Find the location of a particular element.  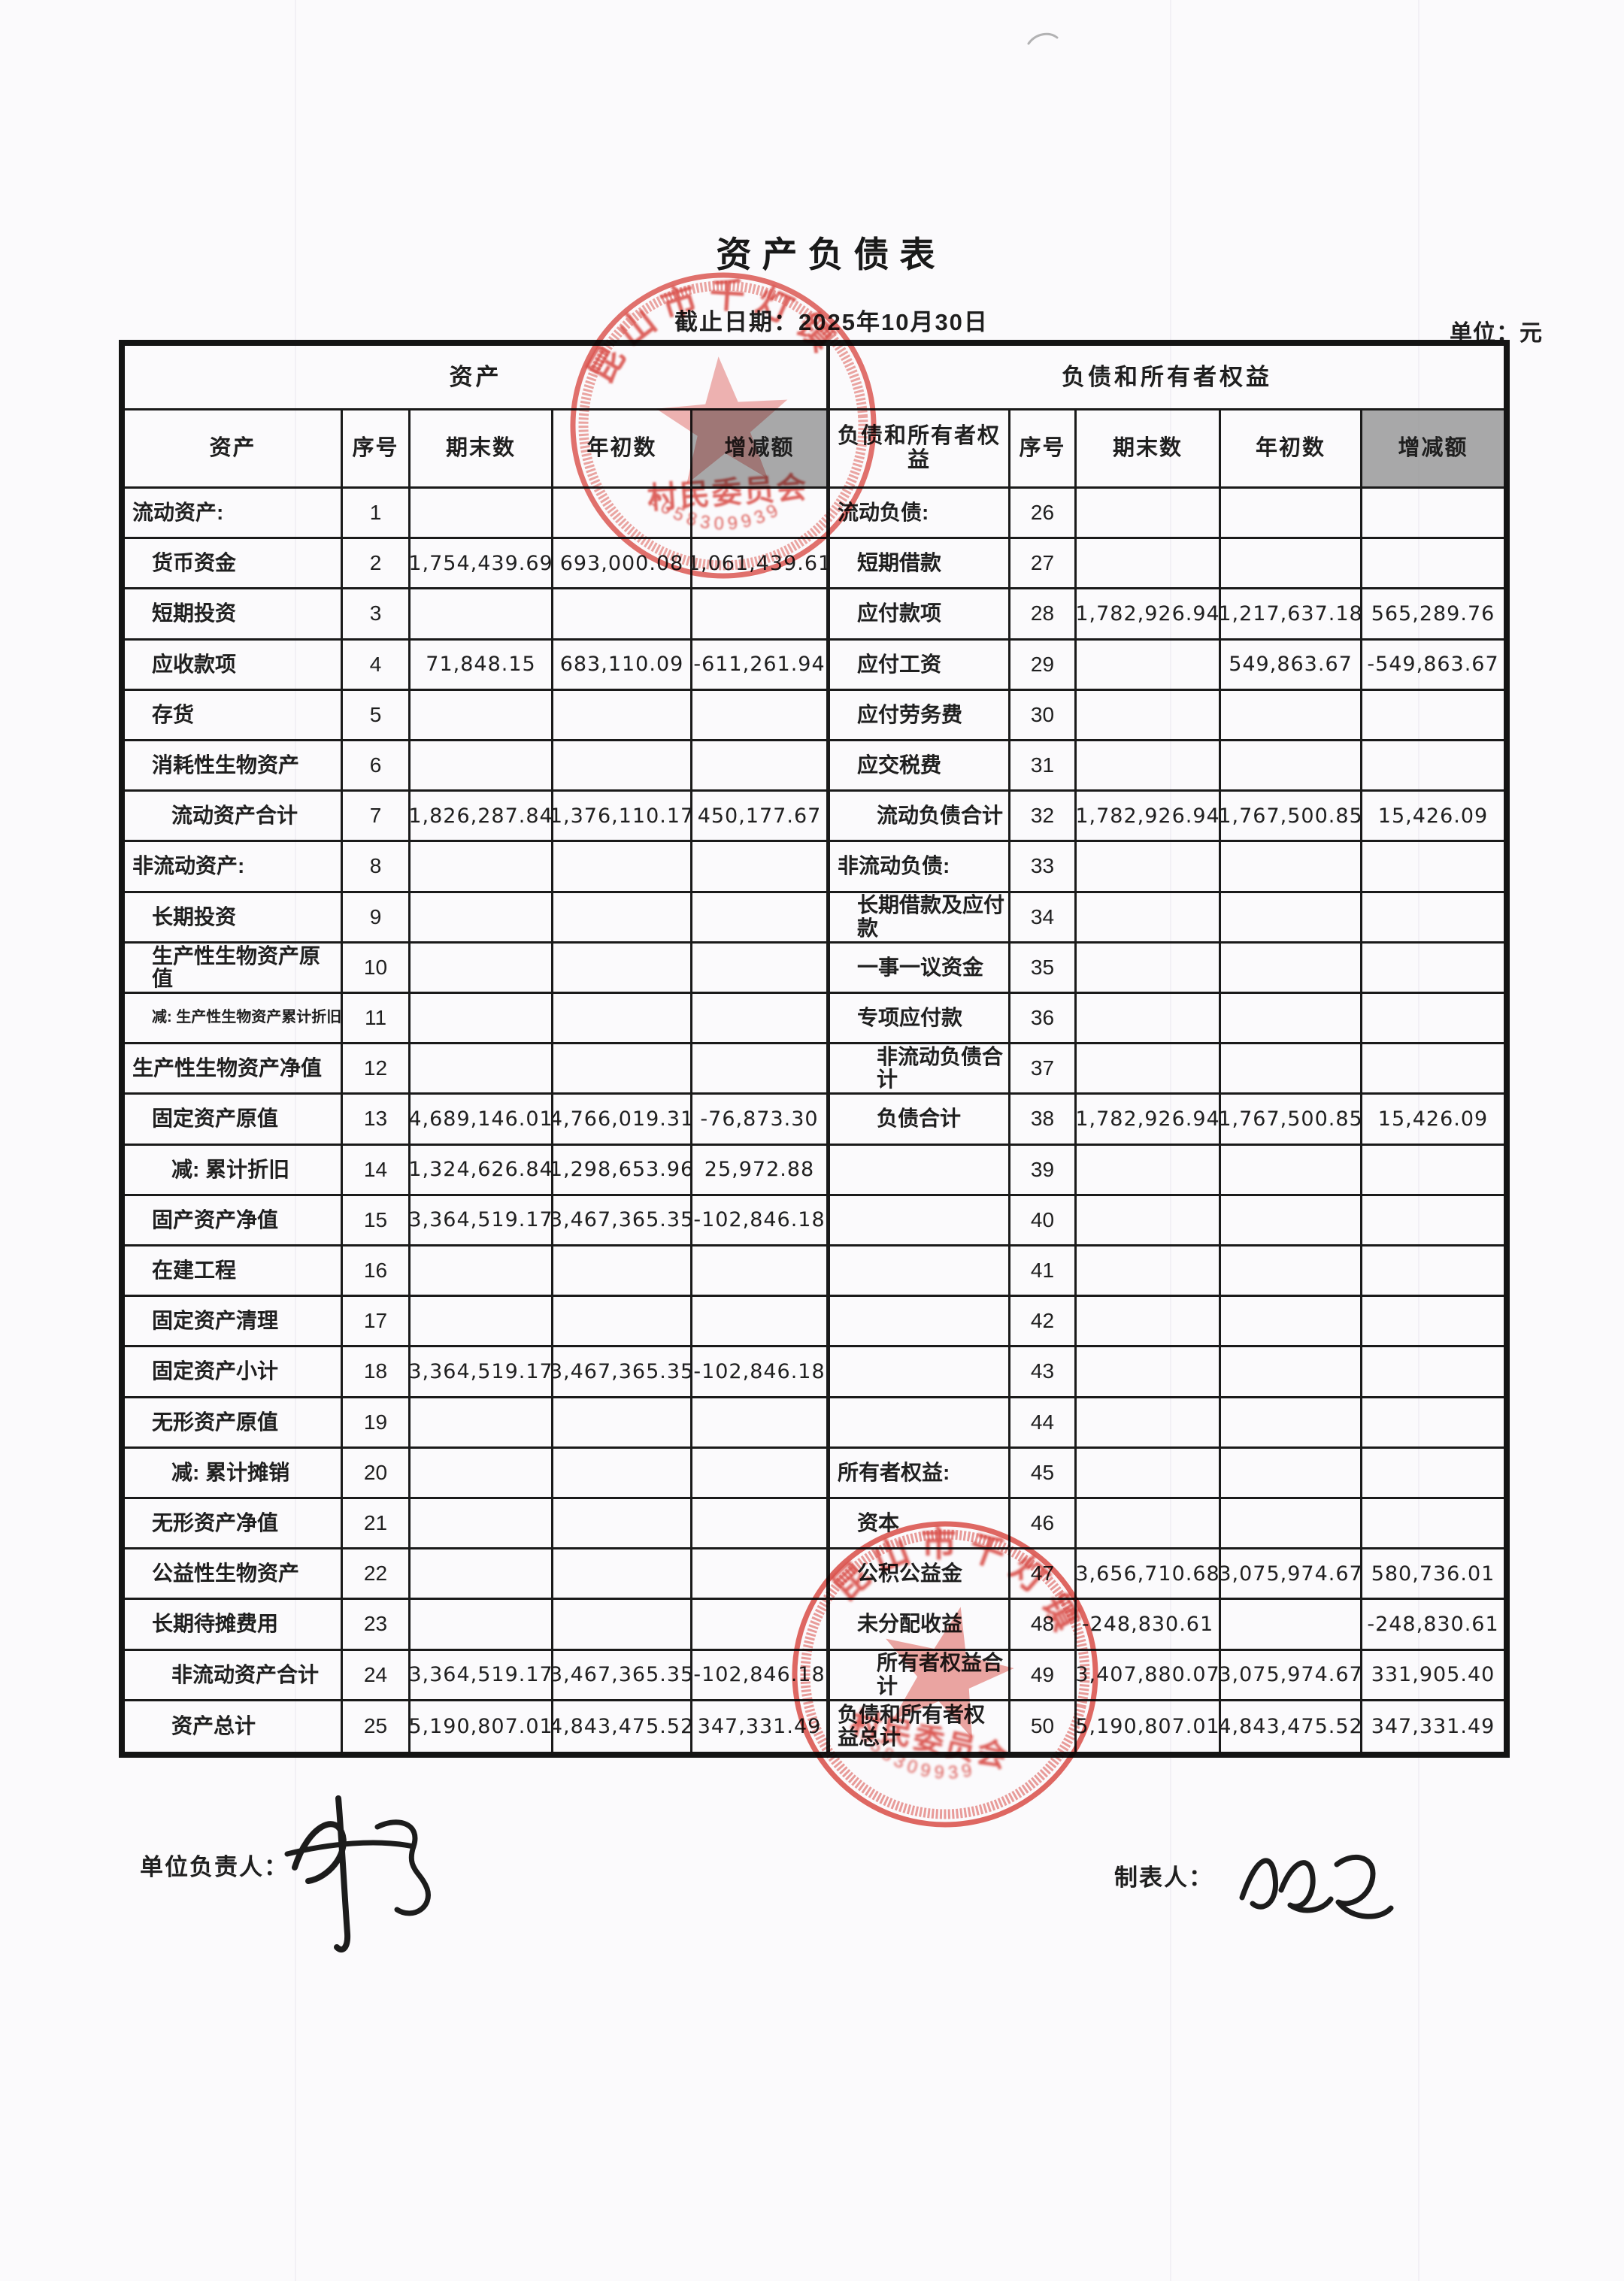

liability-row-label: 流动负债合计 is located at coordinates (920, 817).